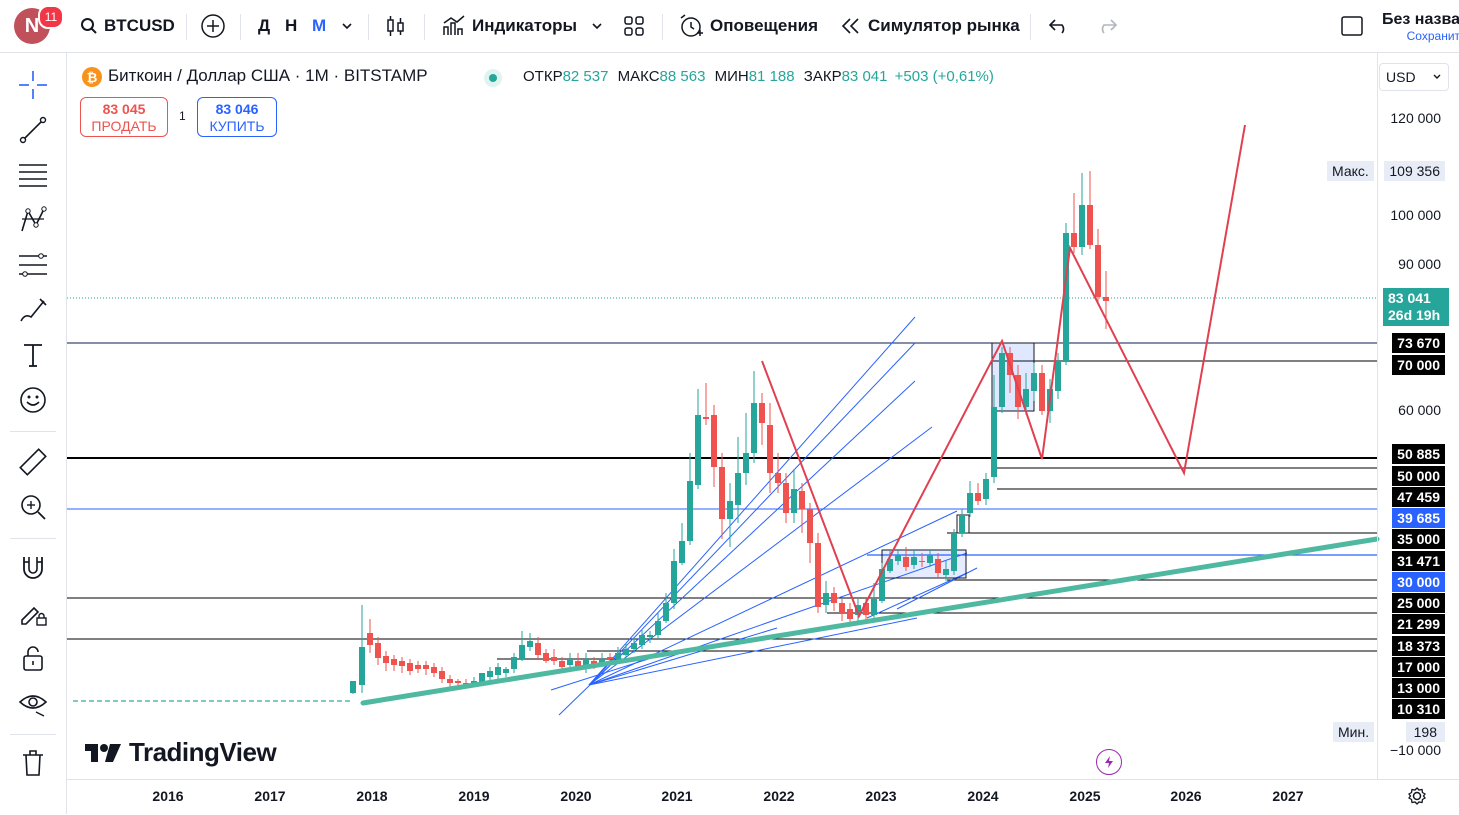 This screenshot has height=815, width=1459. I want to click on currency-selector: USD, so click(1414, 77).